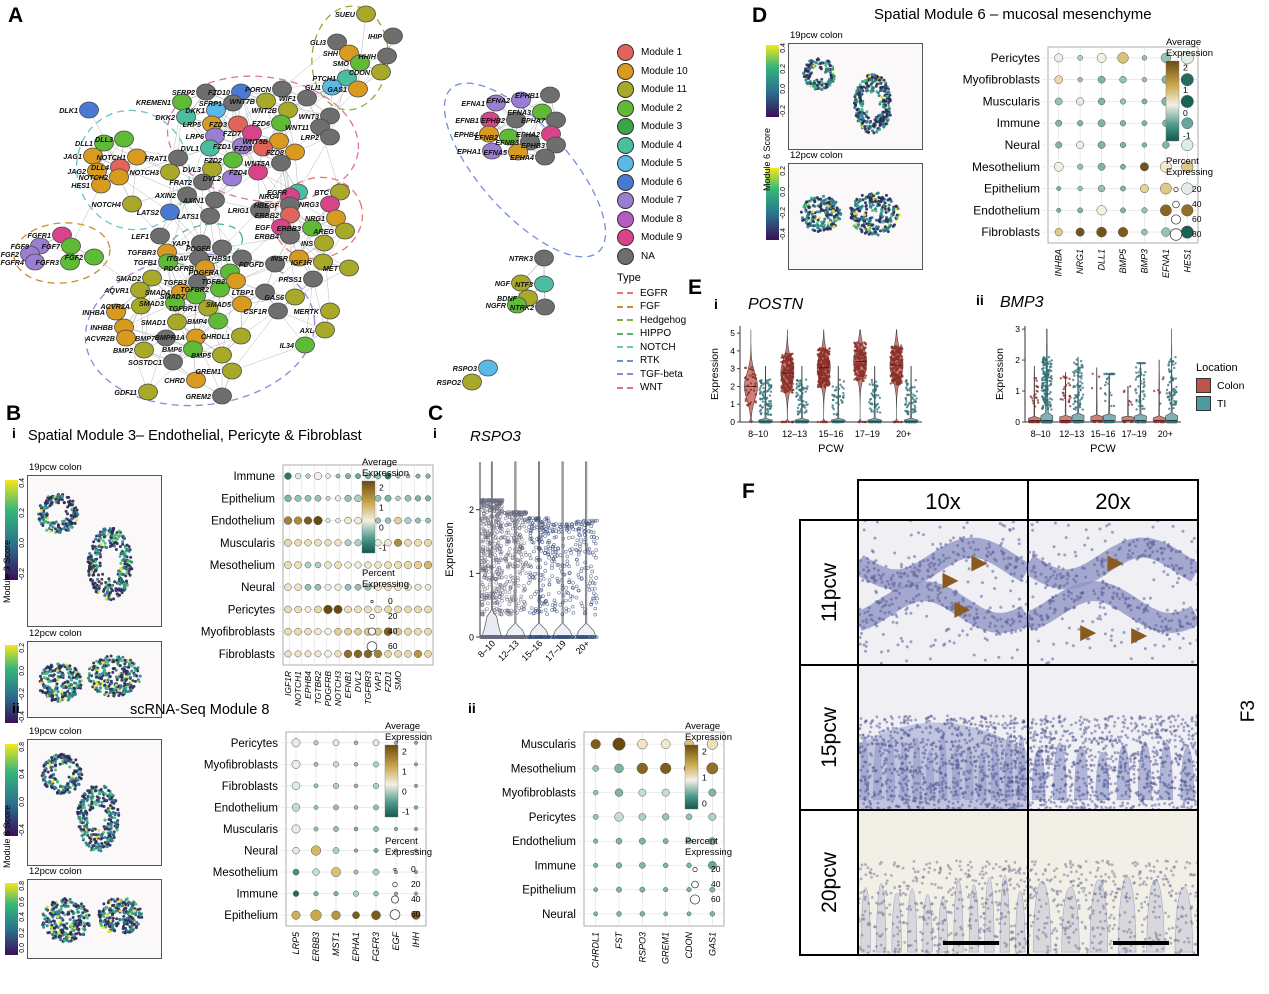 This screenshot has height=994, width=1269. What do you see at coordinates (662, 237) in the screenshot?
I see `module-legend-label: Module 9` at bounding box center [662, 237].